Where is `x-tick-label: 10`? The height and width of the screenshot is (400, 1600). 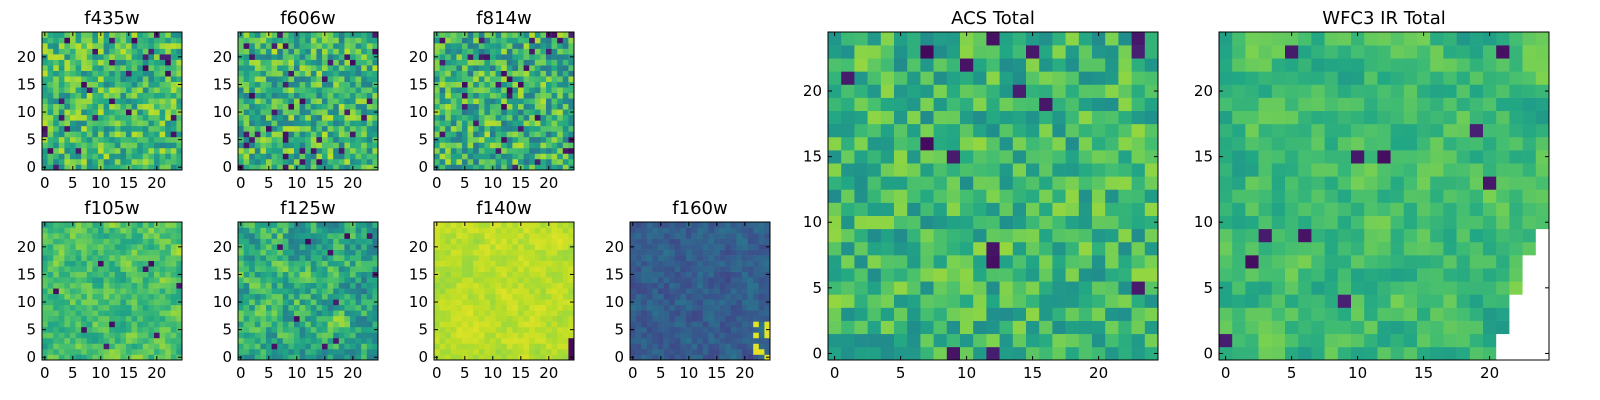 x-tick-label: 10 is located at coordinates (688, 373).